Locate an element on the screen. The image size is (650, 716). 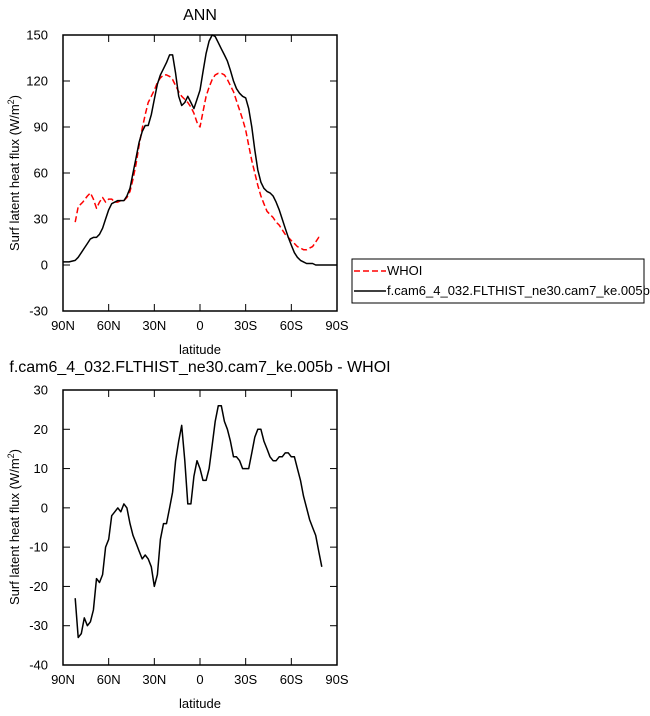
top-series-line-whoi is located at coordinates (198, 161).